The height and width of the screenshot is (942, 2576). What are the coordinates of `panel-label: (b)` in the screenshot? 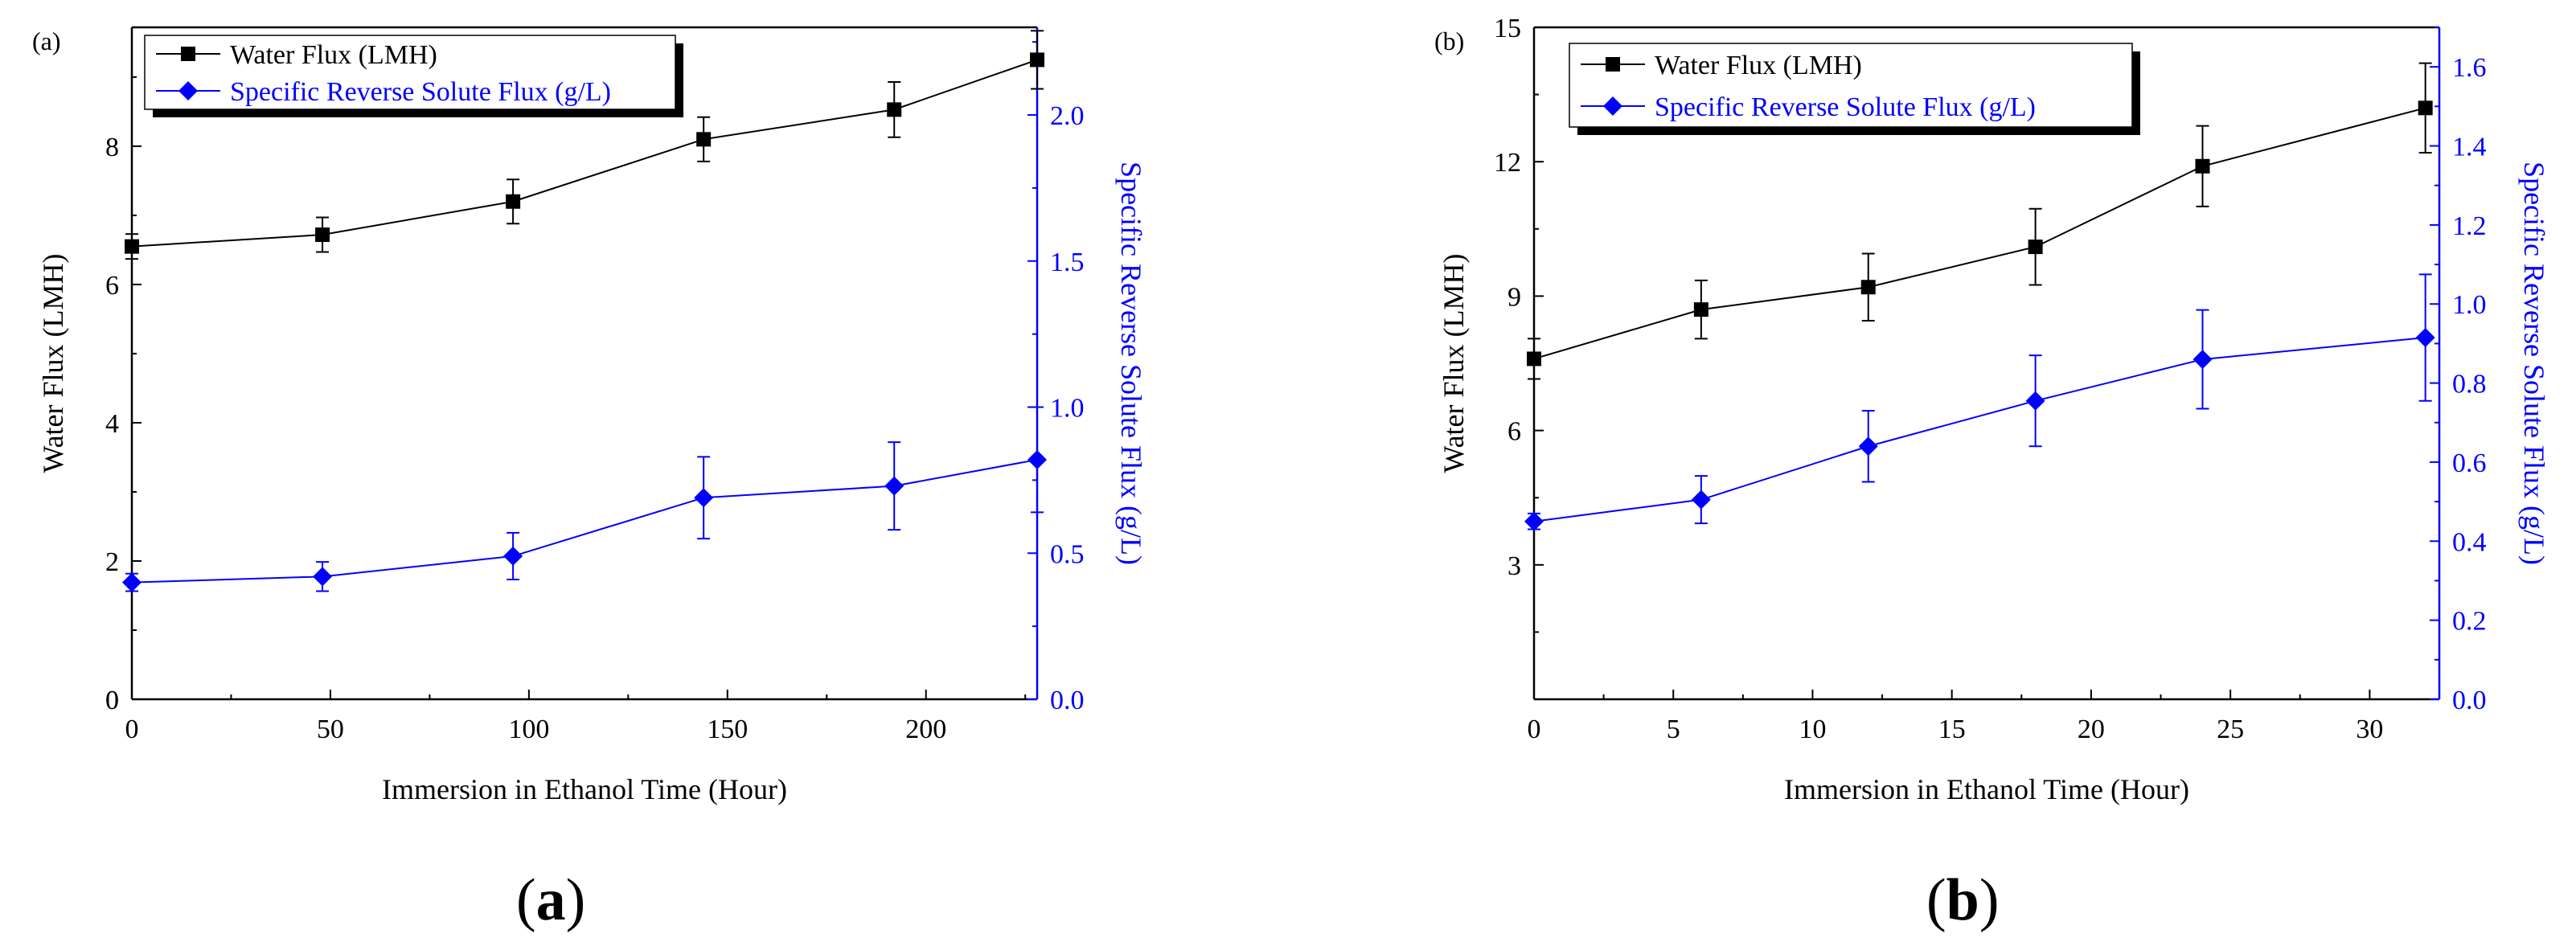 It's located at (1449, 41).